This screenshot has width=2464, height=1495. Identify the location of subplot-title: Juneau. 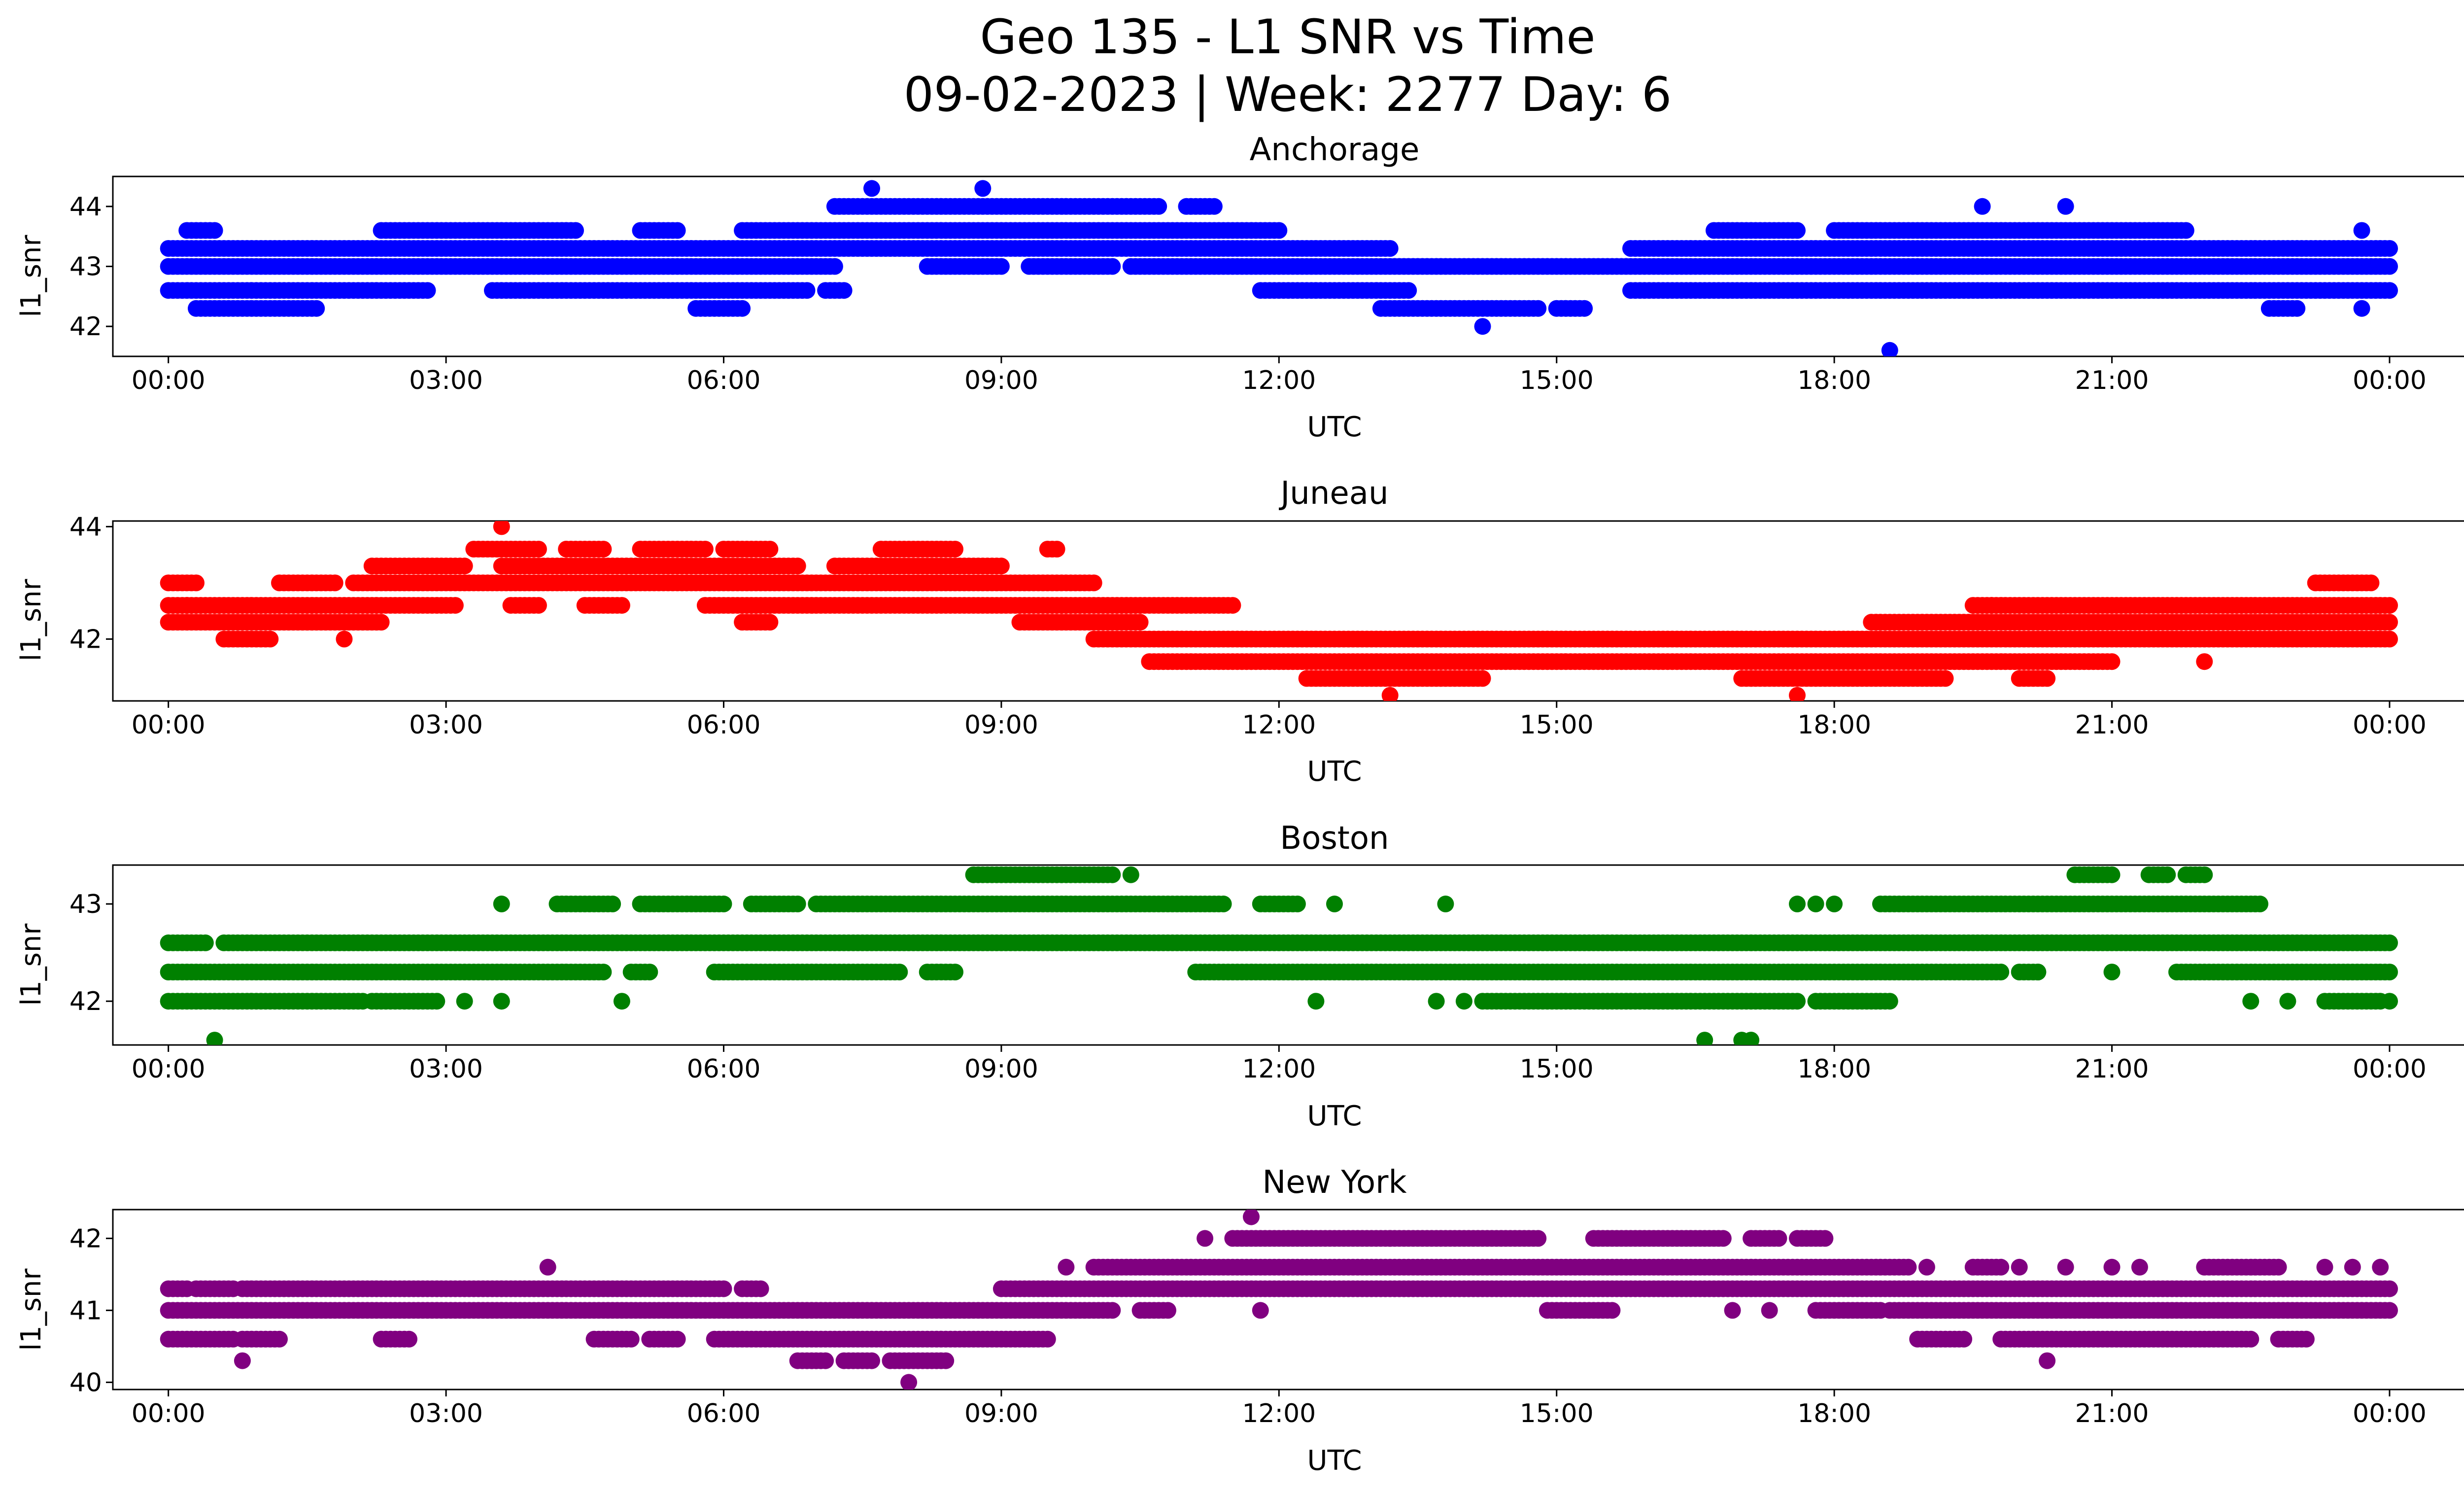
(1333, 493).